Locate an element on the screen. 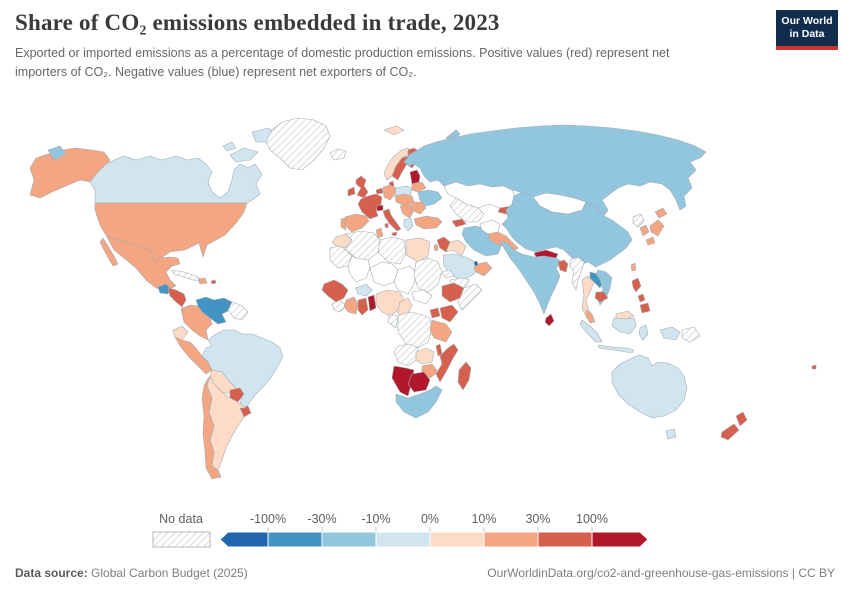 The width and height of the screenshot is (850, 600). country-north-korea: North Korea: No data is located at coordinates (638, 220).